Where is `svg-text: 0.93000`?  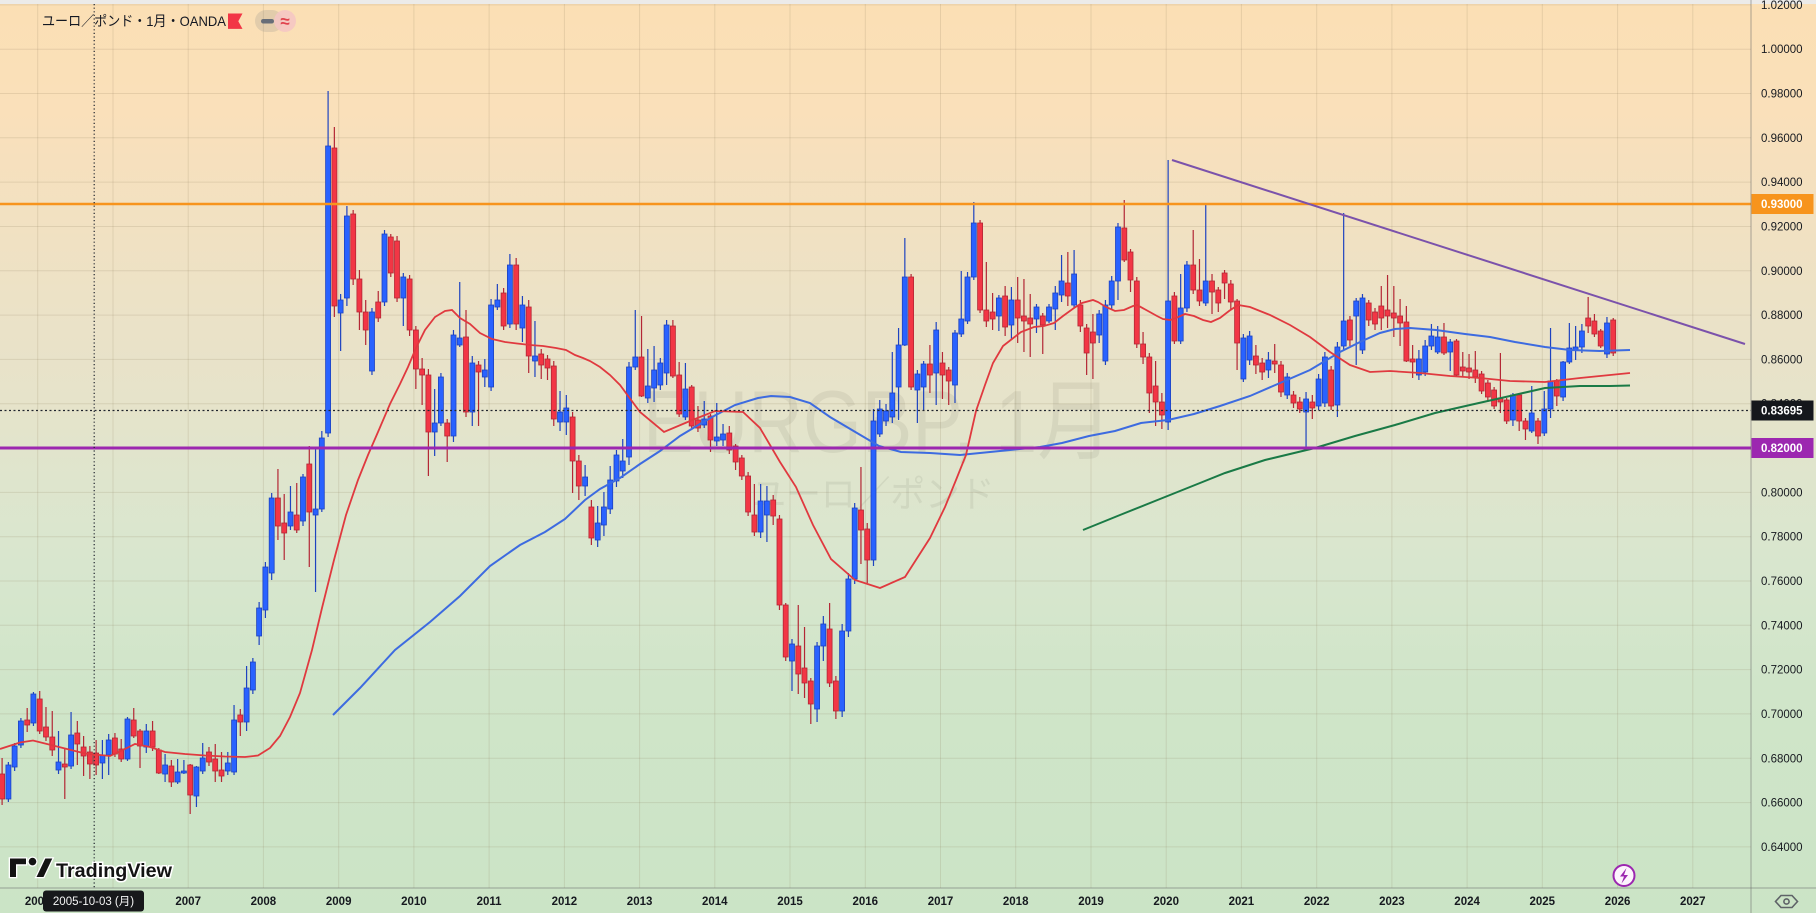 svg-text: 0.93000 is located at coordinates (1782, 205).